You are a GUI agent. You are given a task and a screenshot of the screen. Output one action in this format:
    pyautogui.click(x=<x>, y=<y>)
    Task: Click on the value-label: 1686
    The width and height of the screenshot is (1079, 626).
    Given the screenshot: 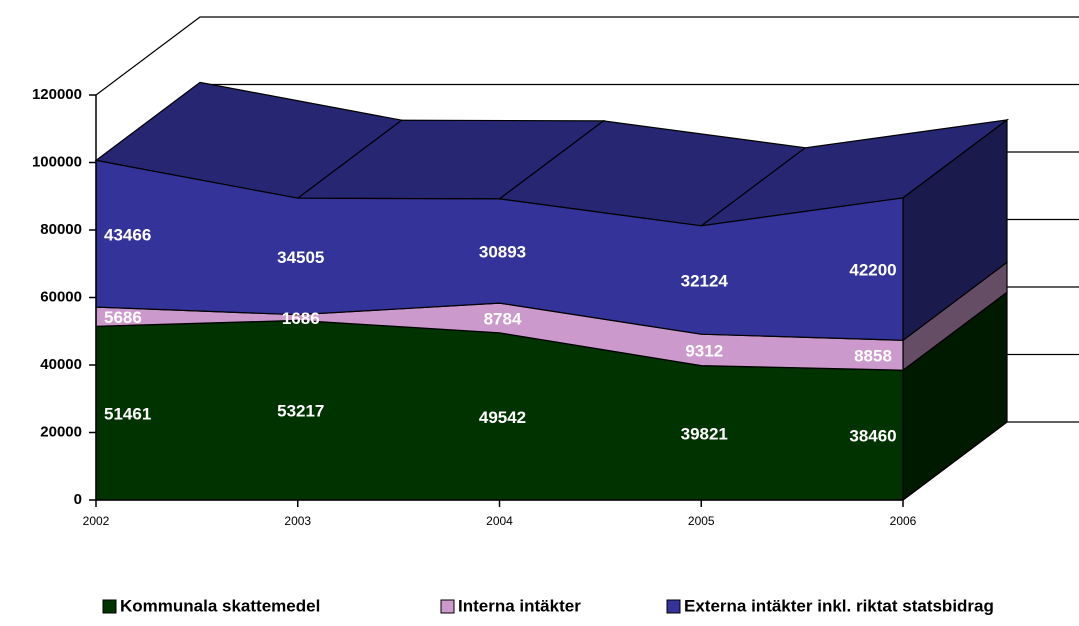 What is the action you would take?
    pyautogui.click(x=301, y=318)
    